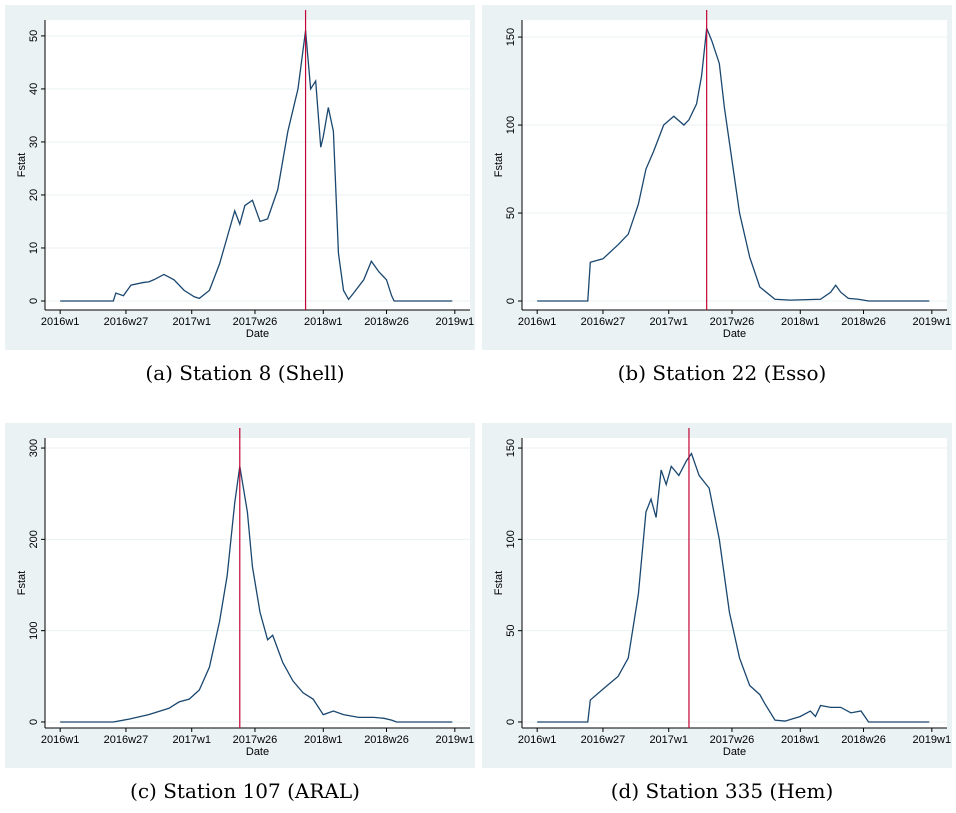  I want to click on y-tick-label: 300, so click(34, 448).